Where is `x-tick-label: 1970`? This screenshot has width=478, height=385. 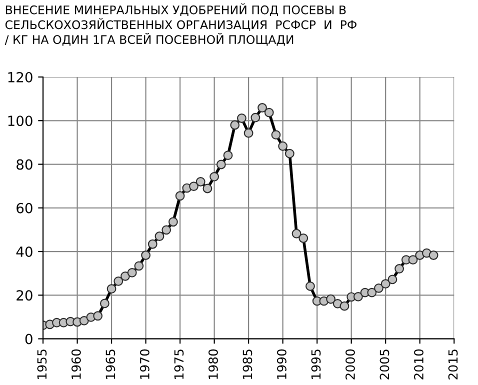 x-tick-label: 1970 is located at coordinates (145, 364).